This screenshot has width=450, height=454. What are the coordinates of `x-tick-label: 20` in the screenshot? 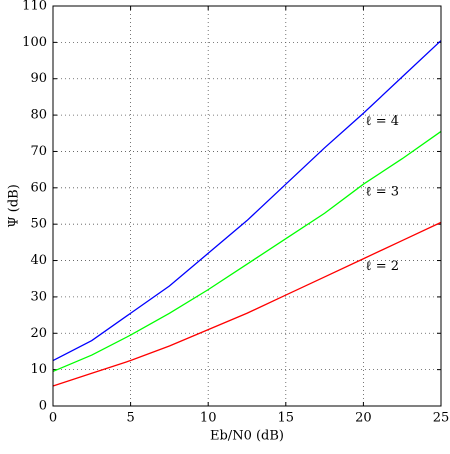 It's located at (363, 418).